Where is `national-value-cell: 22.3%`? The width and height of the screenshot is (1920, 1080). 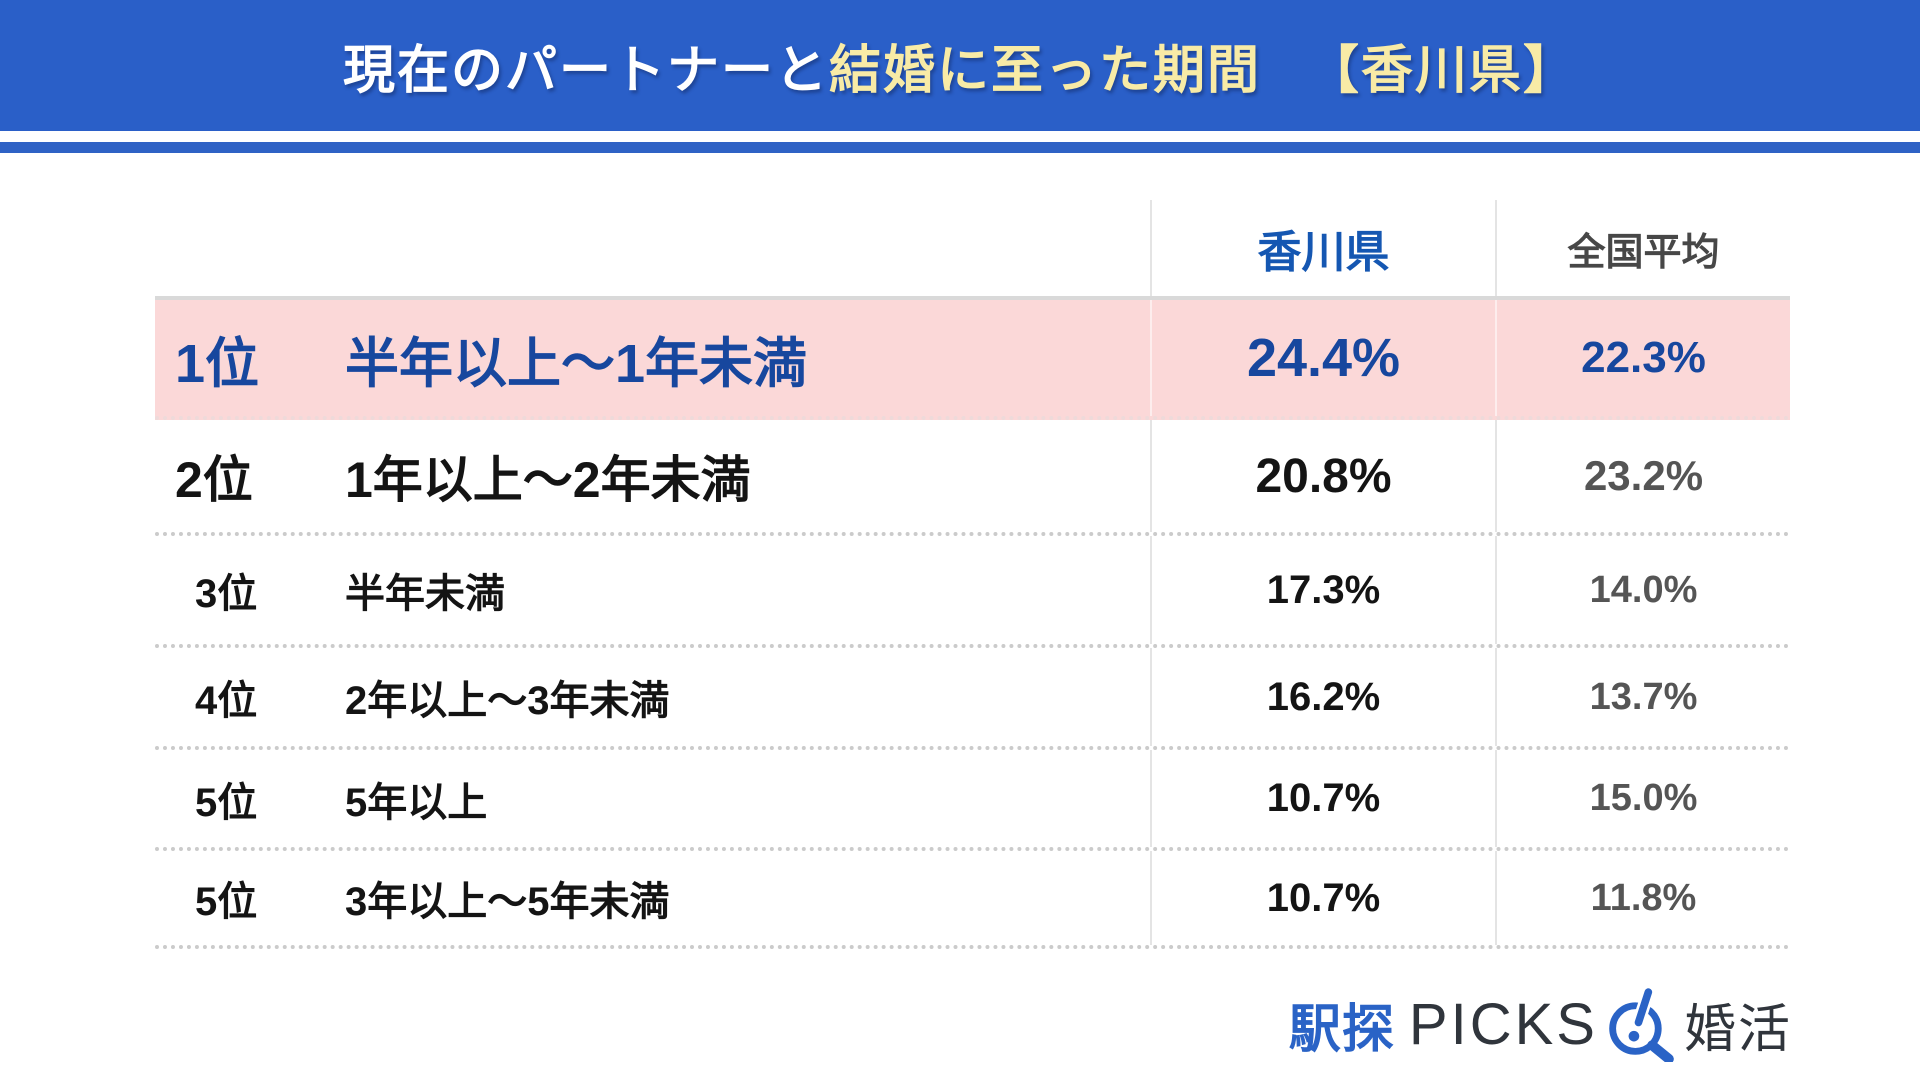
national-value-cell: 22.3% is located at coordinates (1642, 358).